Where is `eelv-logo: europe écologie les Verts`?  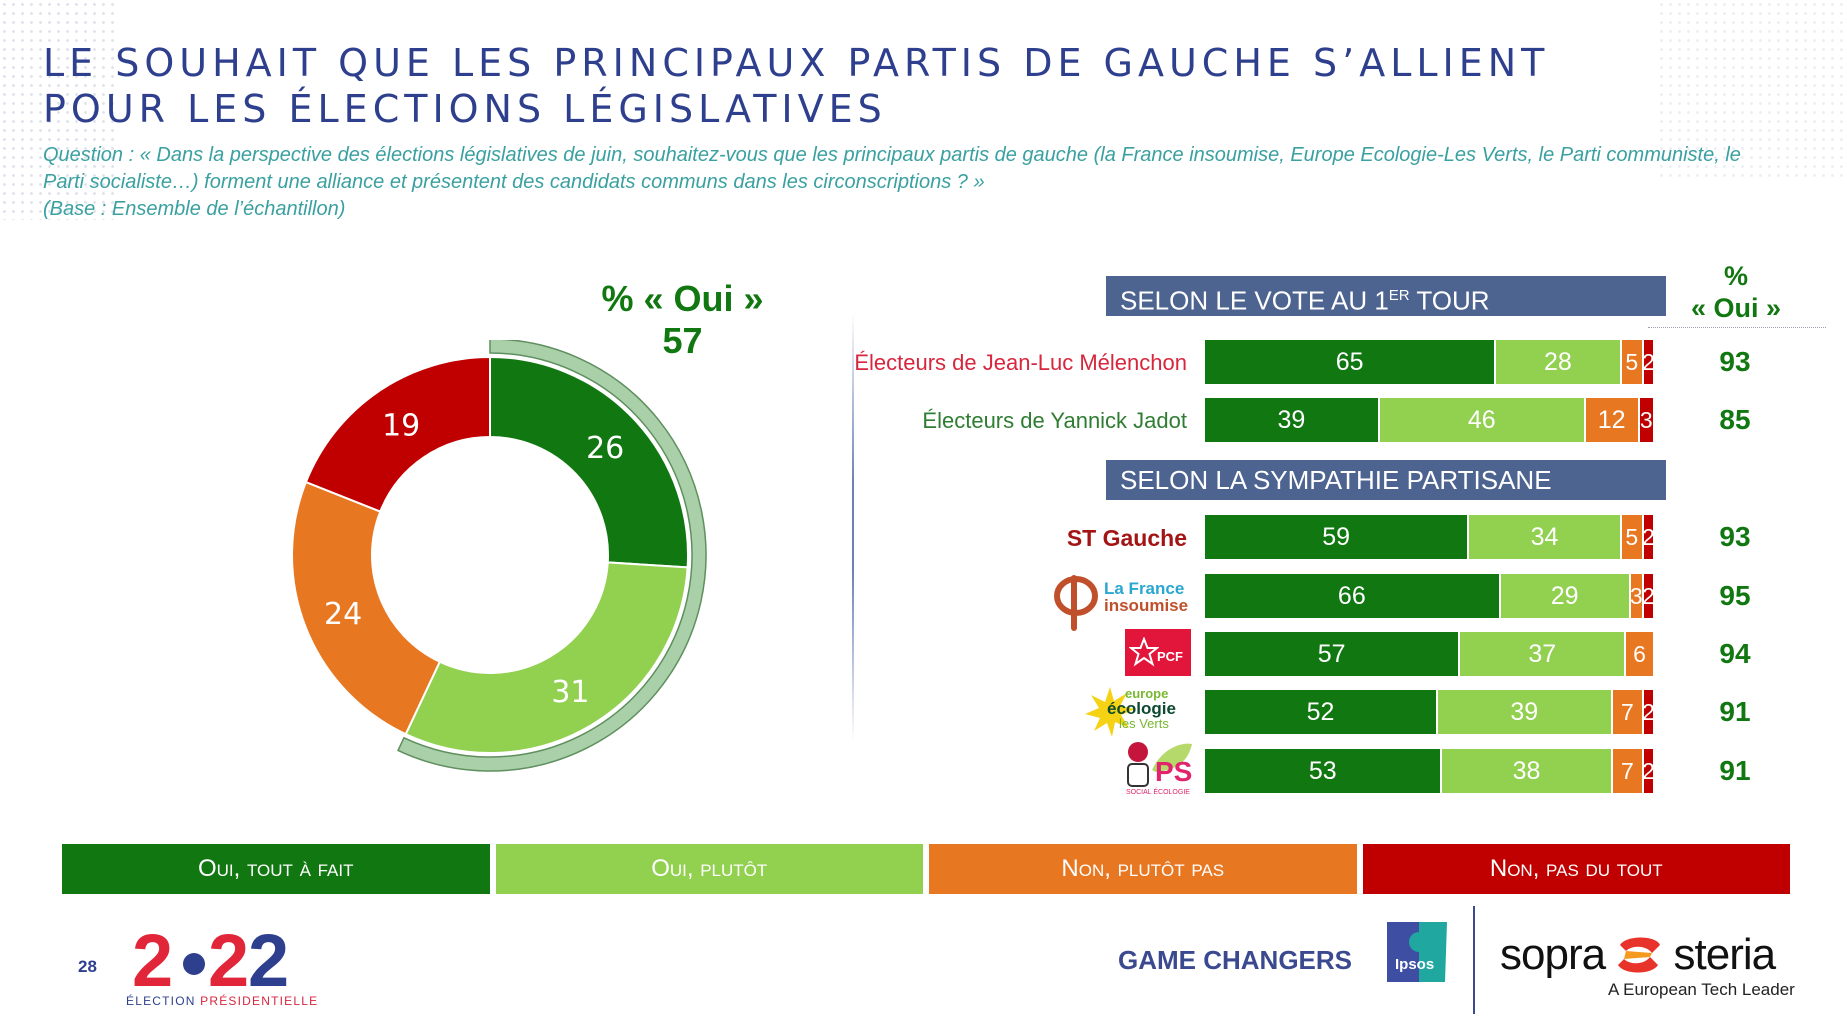
eelv-logo: europe écologie les Verts is located at coordinates (1140, 712).